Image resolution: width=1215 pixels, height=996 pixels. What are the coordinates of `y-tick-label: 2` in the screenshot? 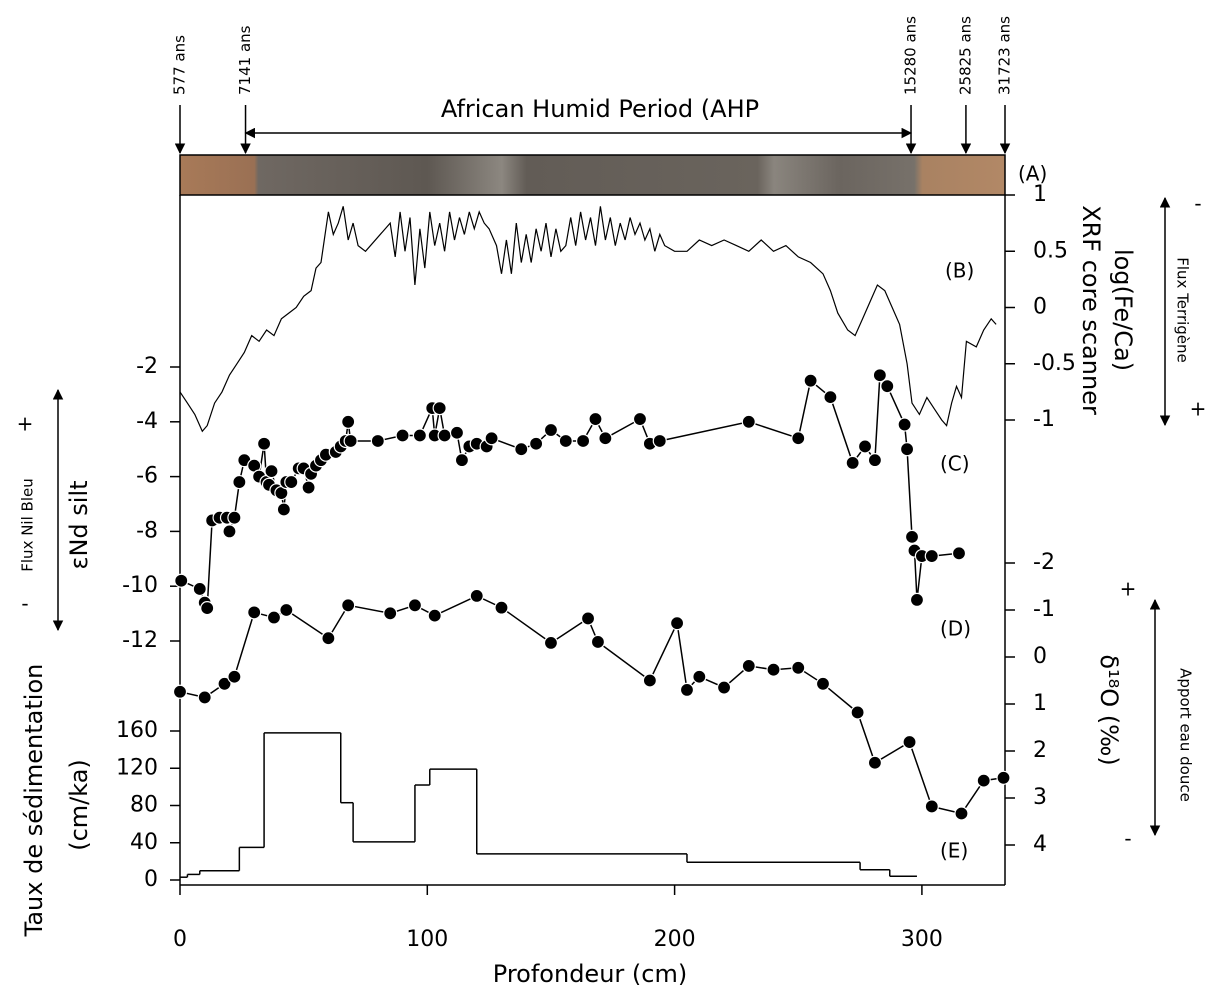 It's located at (1040, 750).